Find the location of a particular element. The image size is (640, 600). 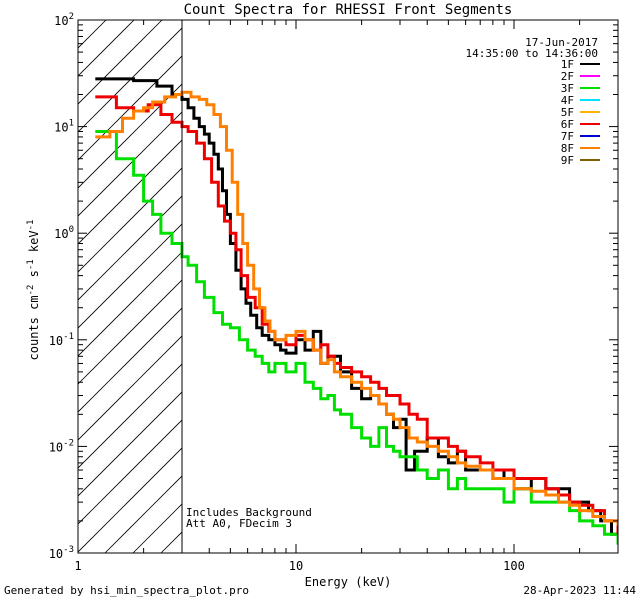

time-range-text: 14:35:00 to 14:36:00 is located at coordinates (532, 53).